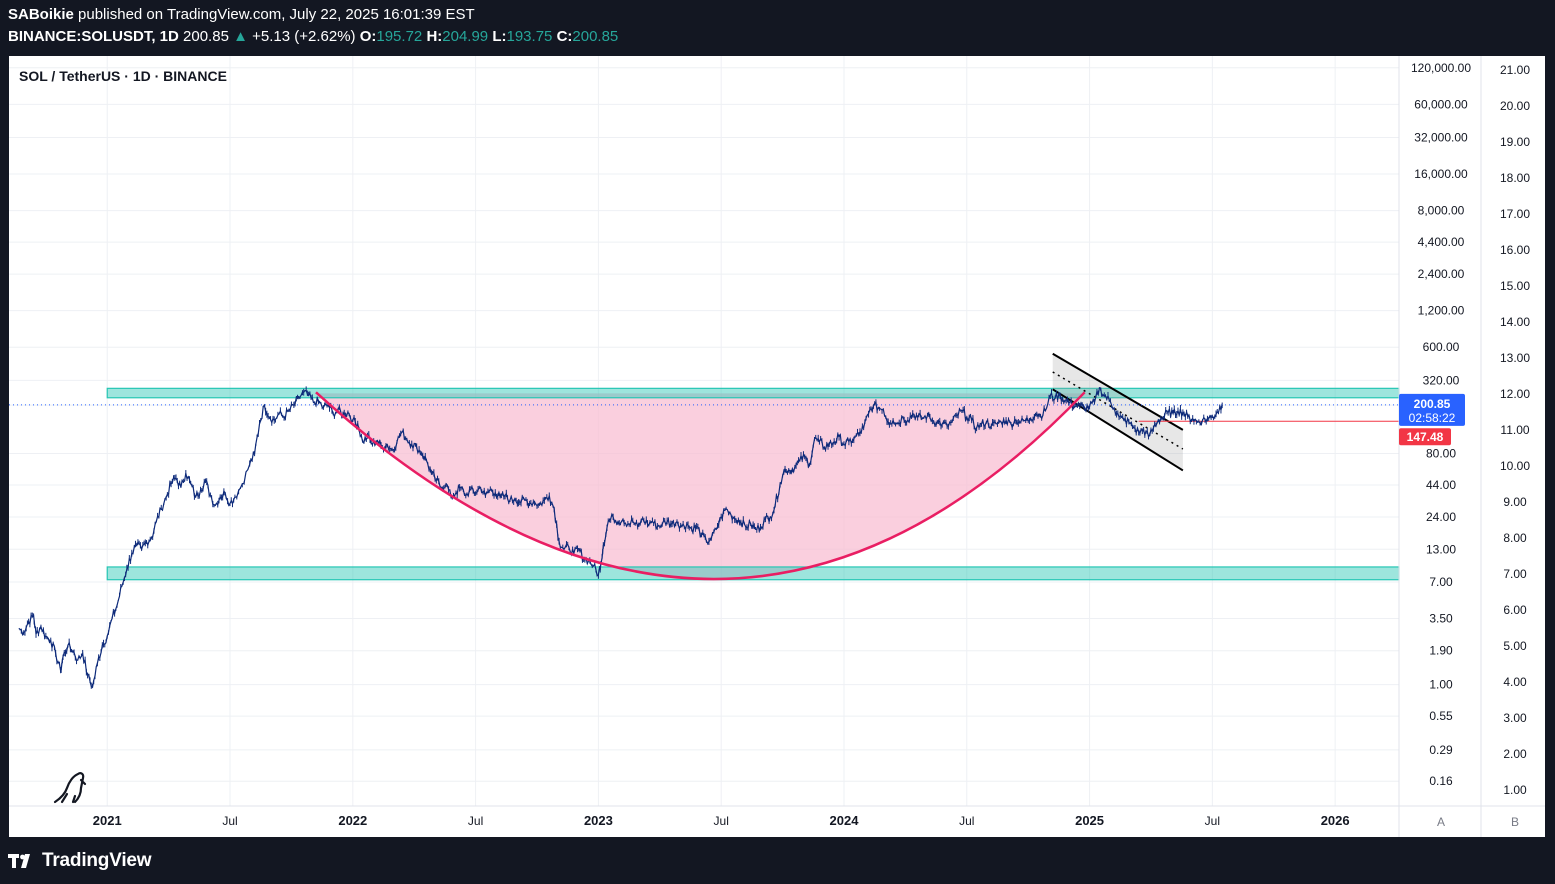 Image resolution: width=1555 pixels, height=884 pixels. What do you see at coordinates (1515, 322) in the screenshot?
I see `right-axis-tick: 14.00` at bounding box center [1515, 322].